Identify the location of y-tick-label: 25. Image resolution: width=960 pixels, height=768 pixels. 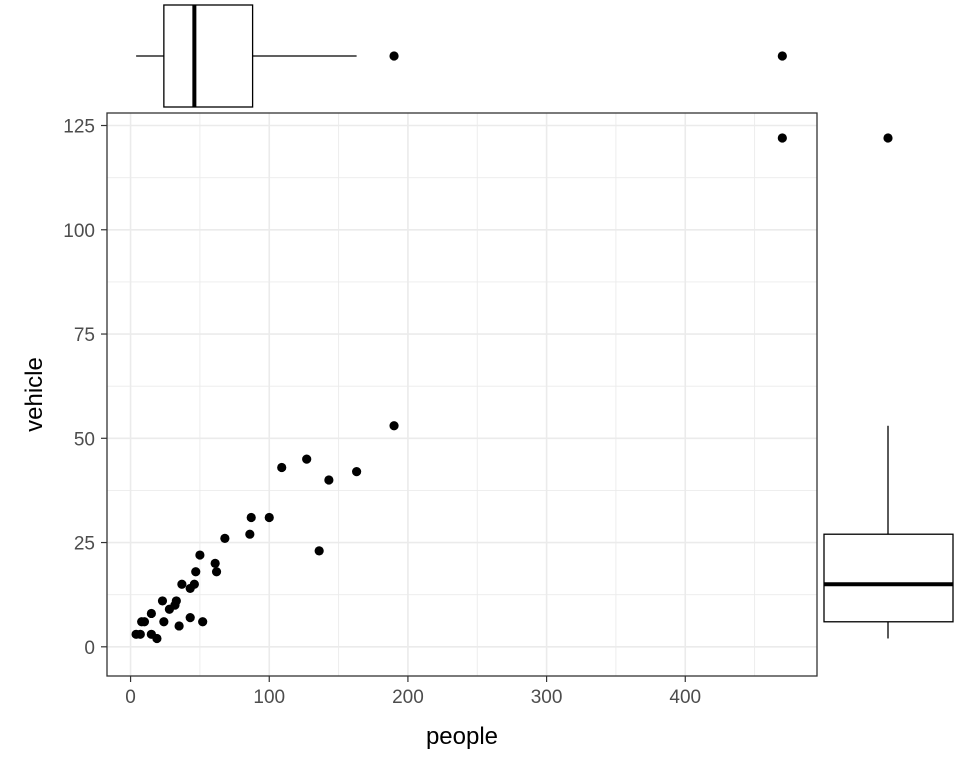
(84, 544).